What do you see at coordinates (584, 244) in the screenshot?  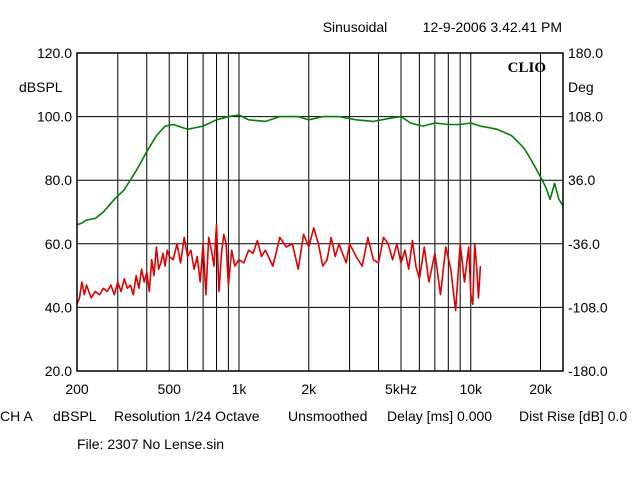 I see `right-axis-tick-label: -36.0` at bounding box center [584, 244].